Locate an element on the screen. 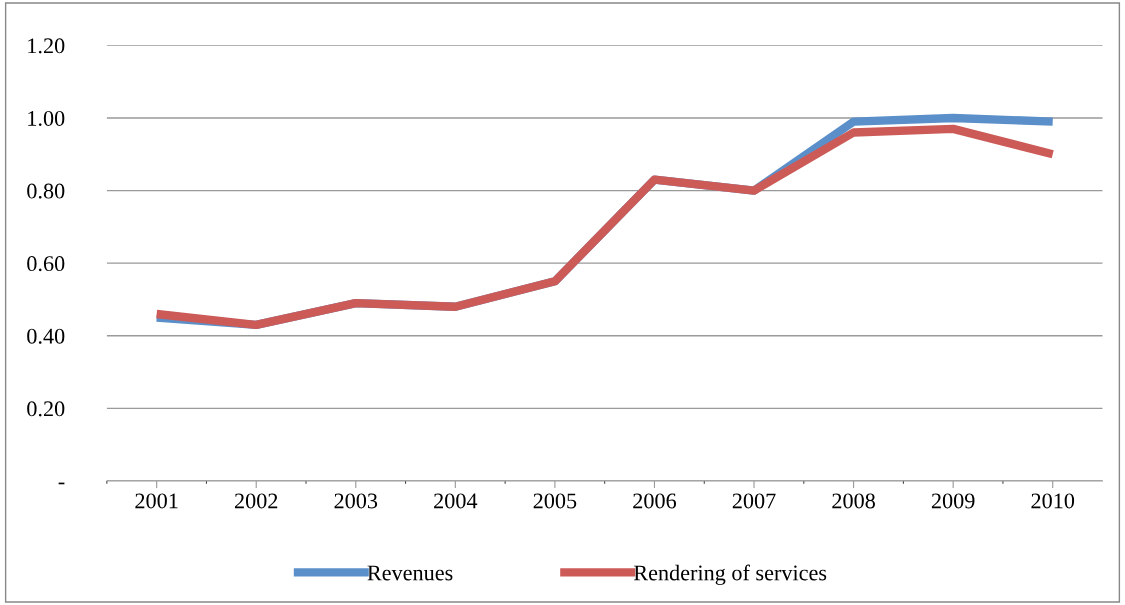 Image resolution: width=1125 pixels, height=605 pixels. legend-label: Rendering of services is located at coordinates (730, 574).